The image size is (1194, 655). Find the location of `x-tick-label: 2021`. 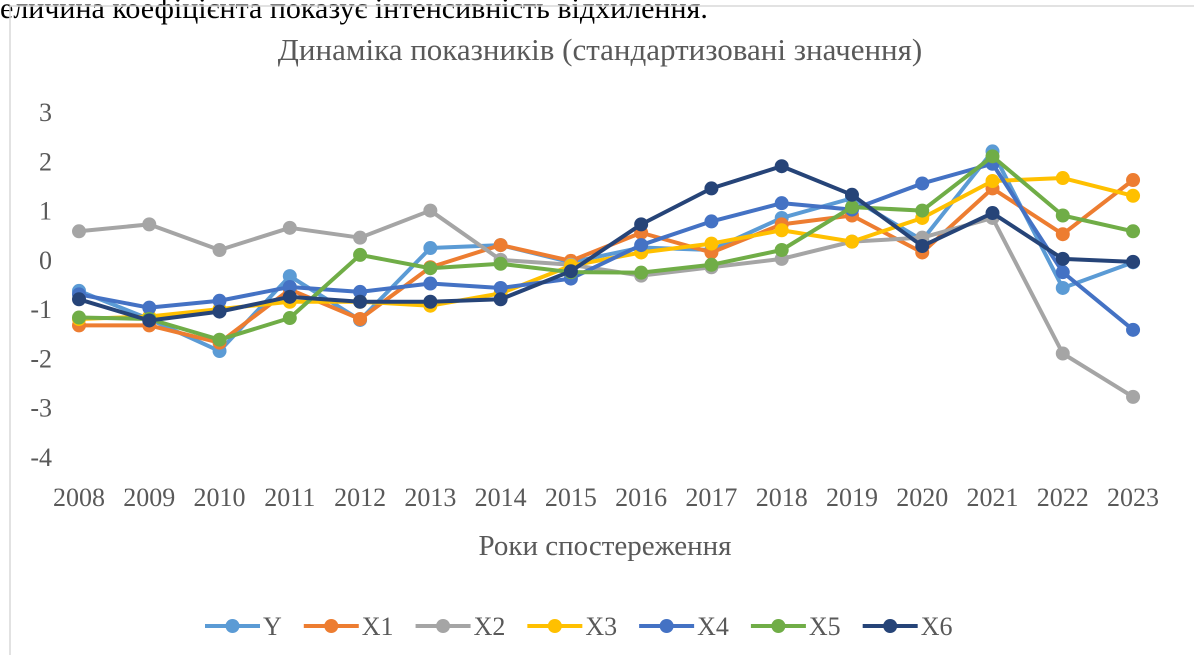

x-tick-label: 2021 is located at coordinates (993, 497).